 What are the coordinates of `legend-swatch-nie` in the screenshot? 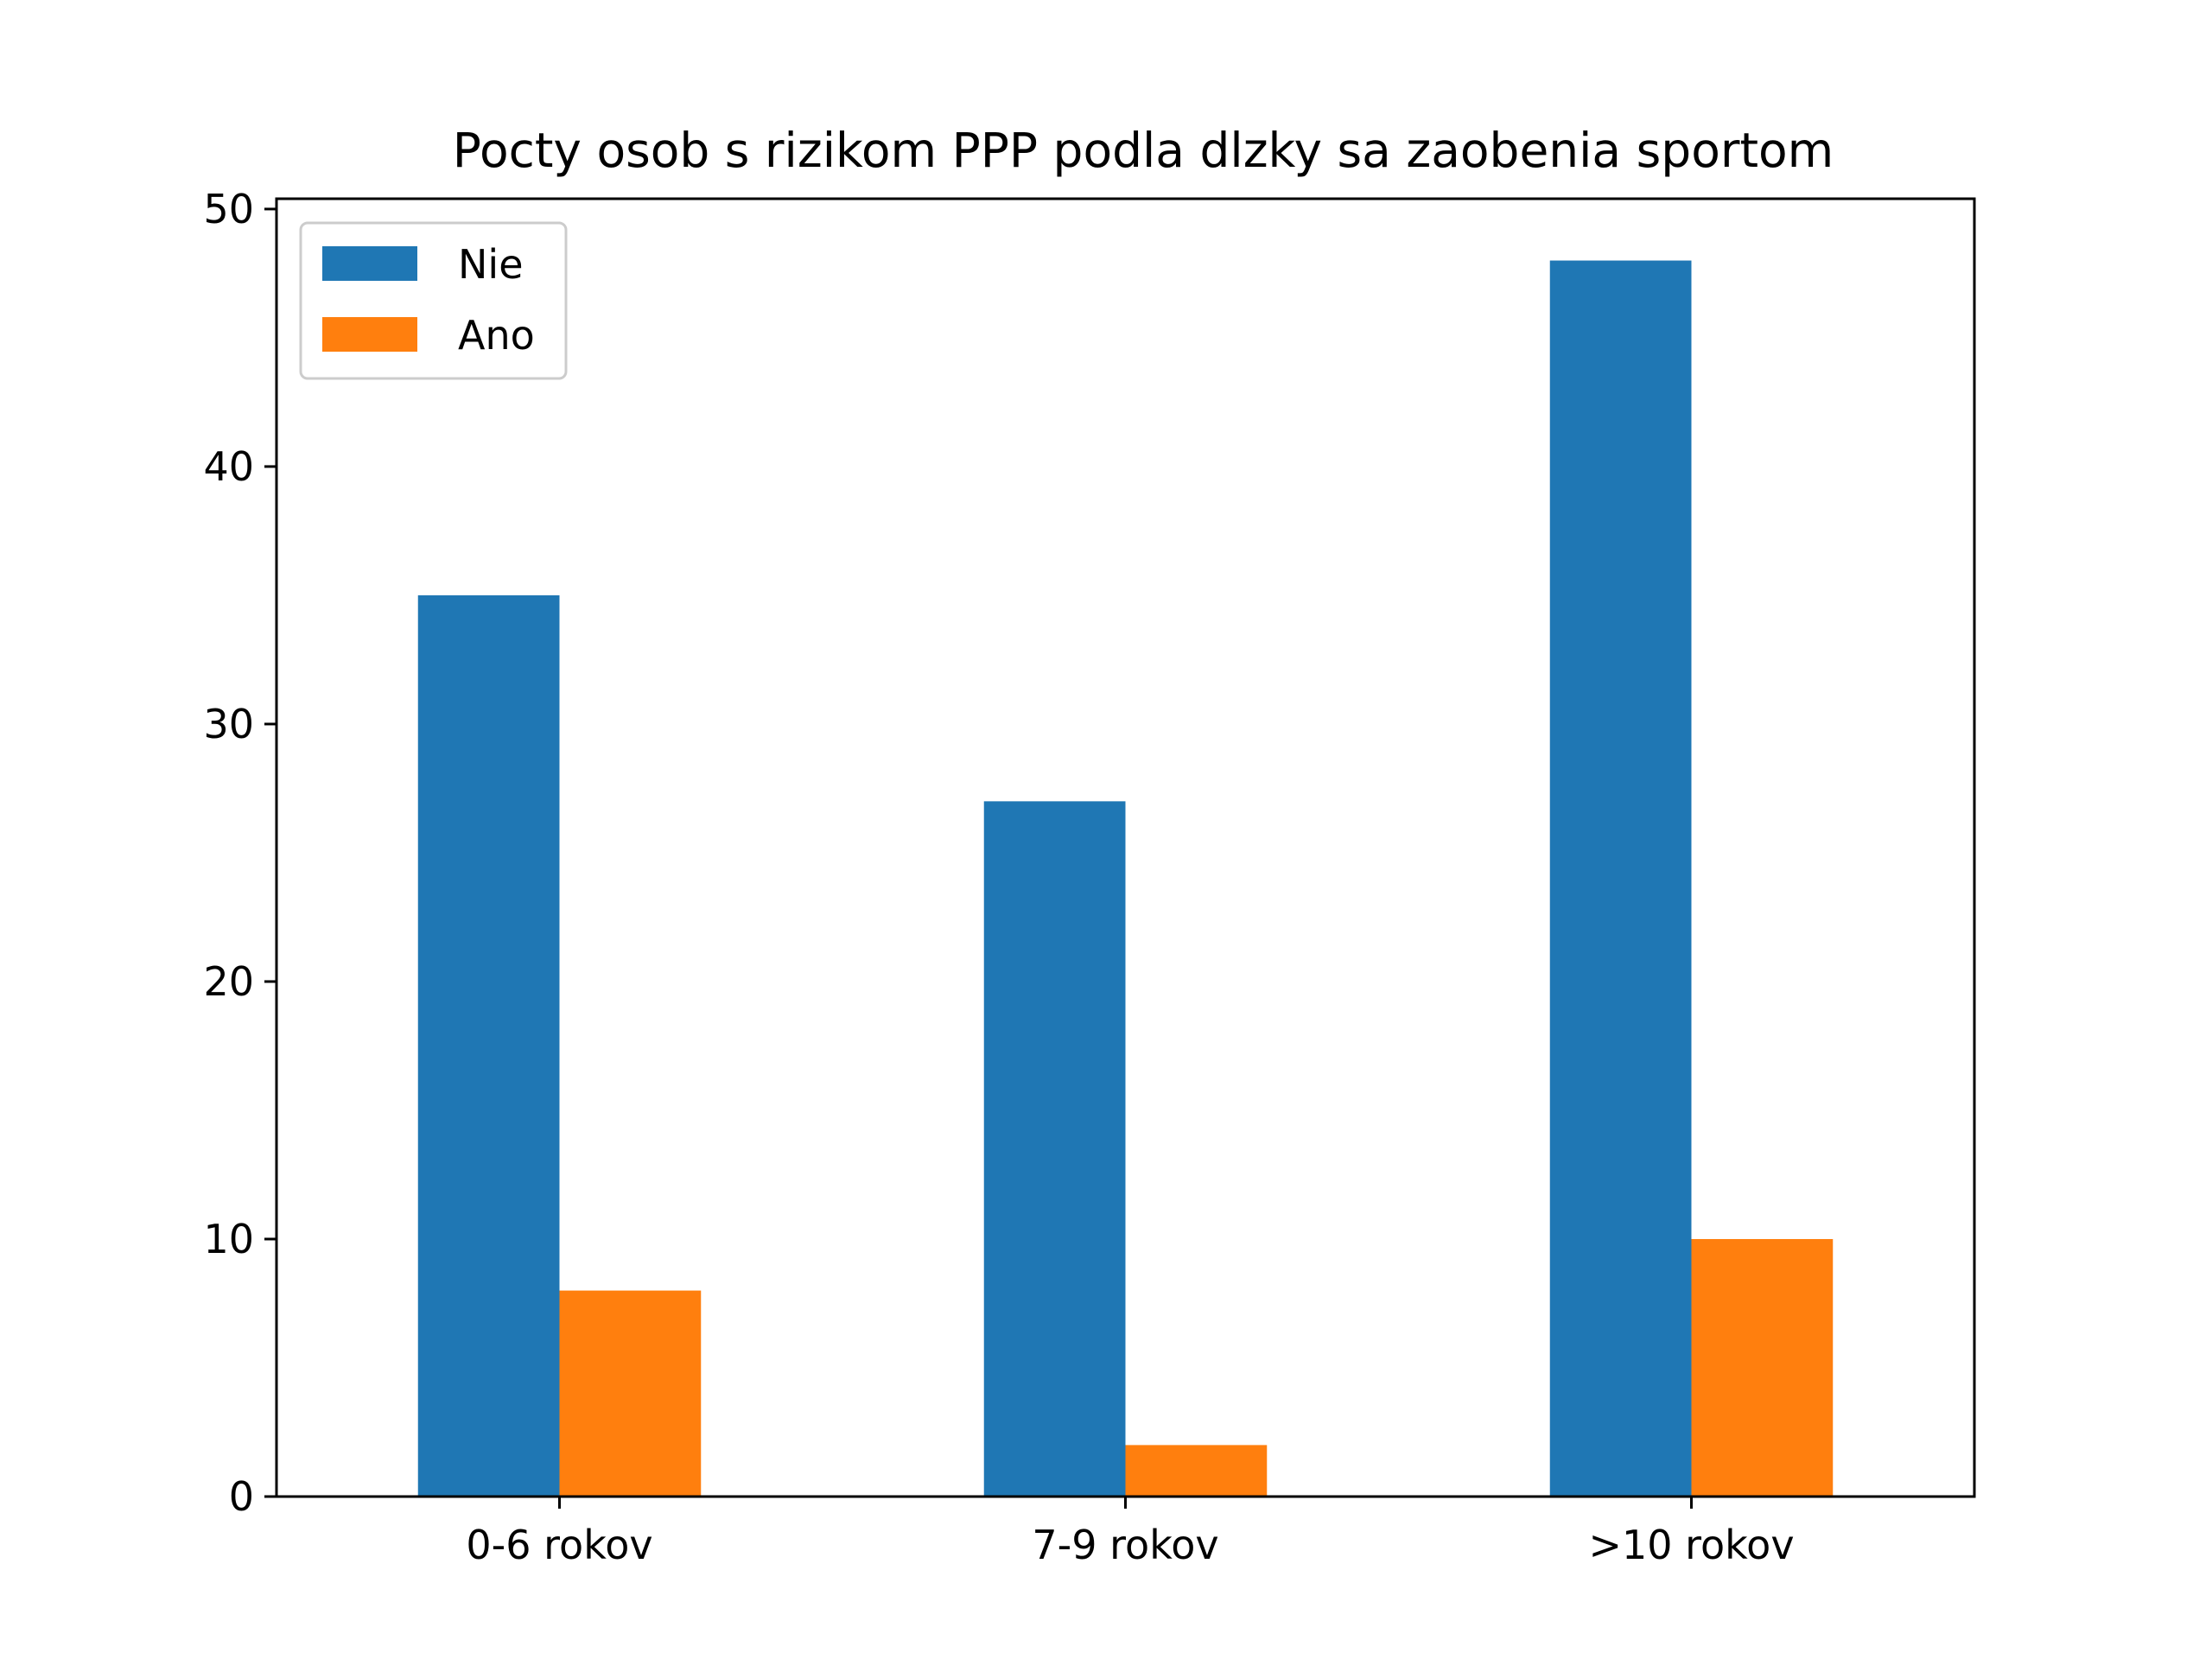 It's located at (369, 263).